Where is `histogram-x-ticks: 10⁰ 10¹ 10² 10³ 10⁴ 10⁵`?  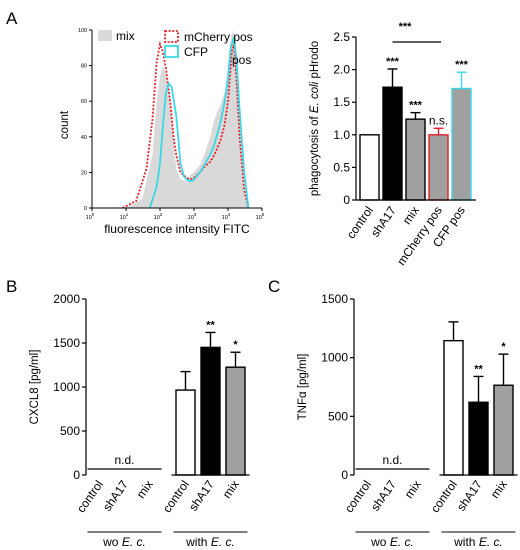 histogram-x-ticks: 10⁰ 10¹ 10² 10³ 10⁴ 10⁵ is located at coordinates (175, 214).